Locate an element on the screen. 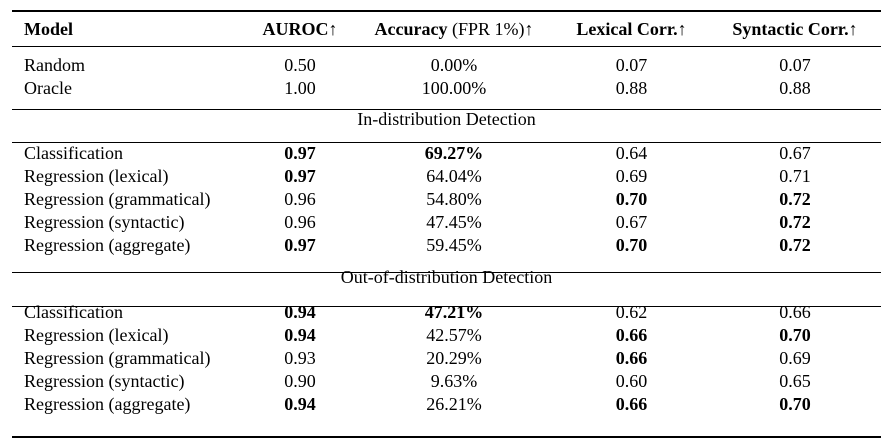 This screenshot has width=893, height=447. cell-accuracy: 100.00% is located at coordinates (454, 88).